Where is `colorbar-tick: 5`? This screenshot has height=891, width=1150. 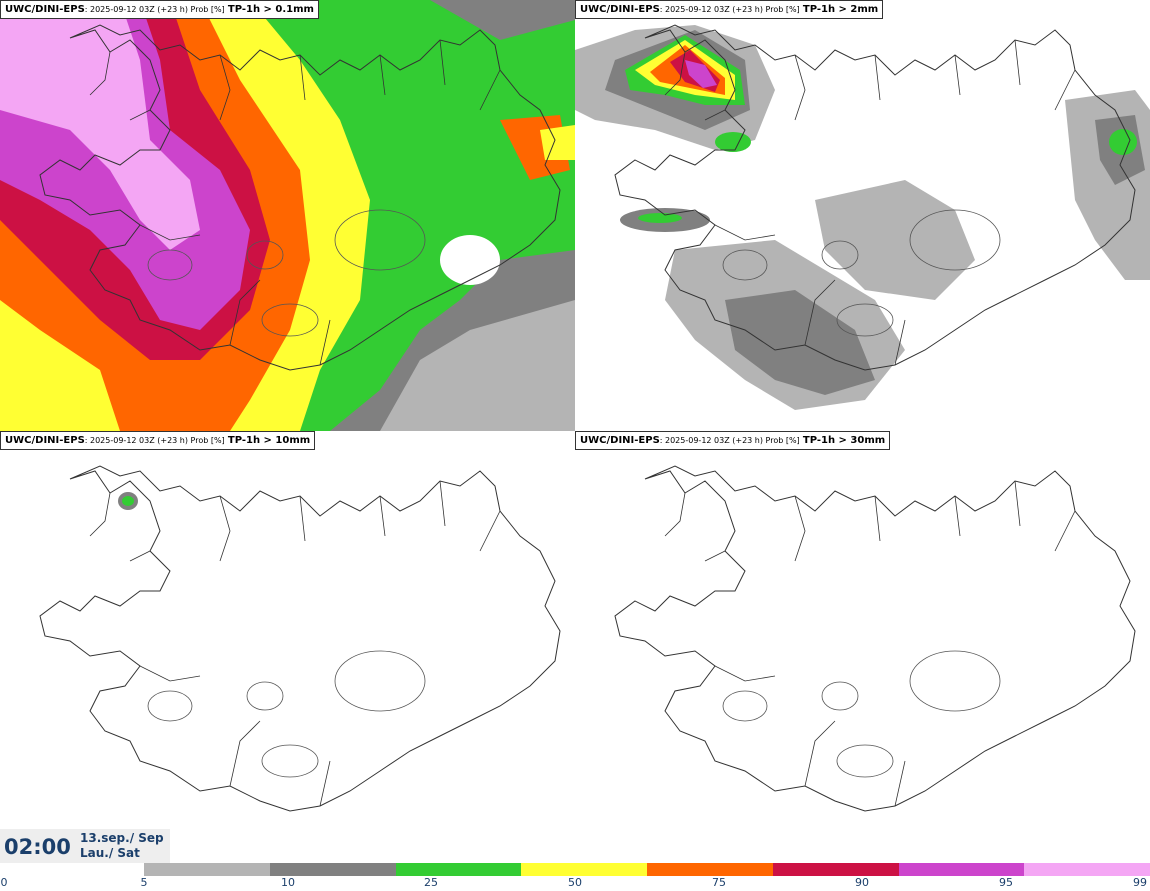 colorbar-tick: 5 is located at coordinates (144, 882).